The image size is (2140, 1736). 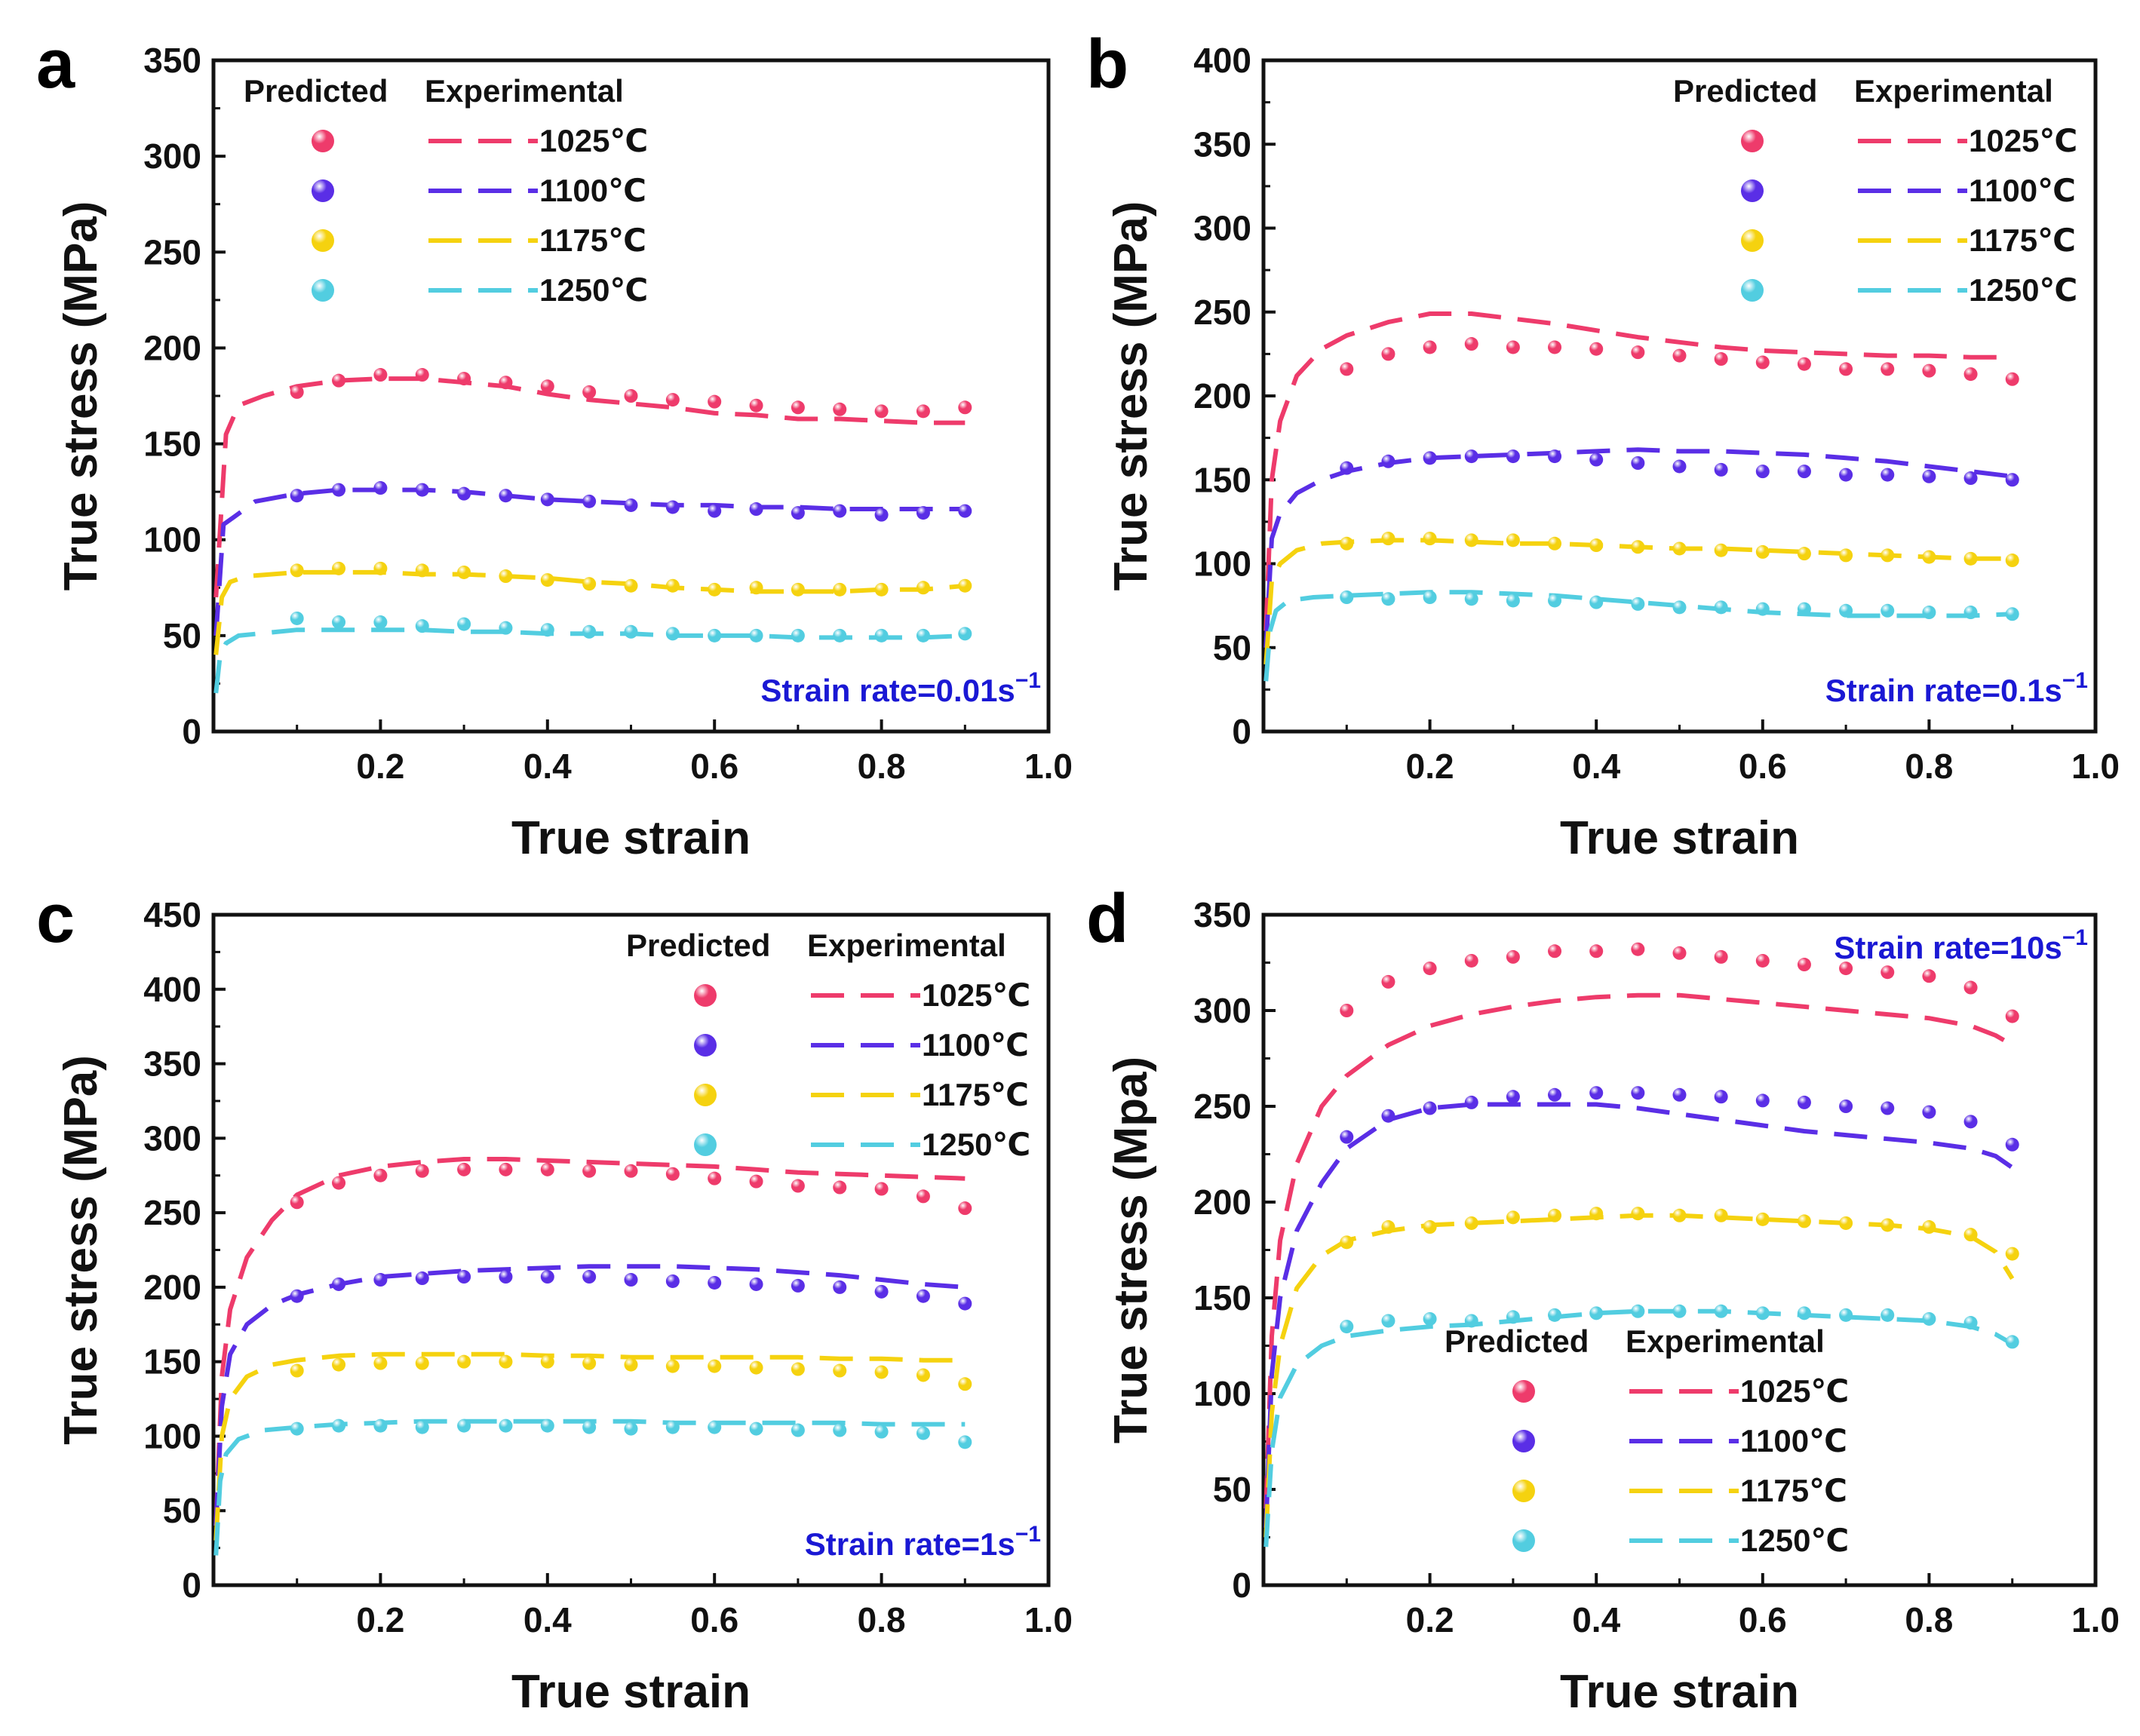 I want to click on y-tick-label: 250, so click(x=172, y=252).